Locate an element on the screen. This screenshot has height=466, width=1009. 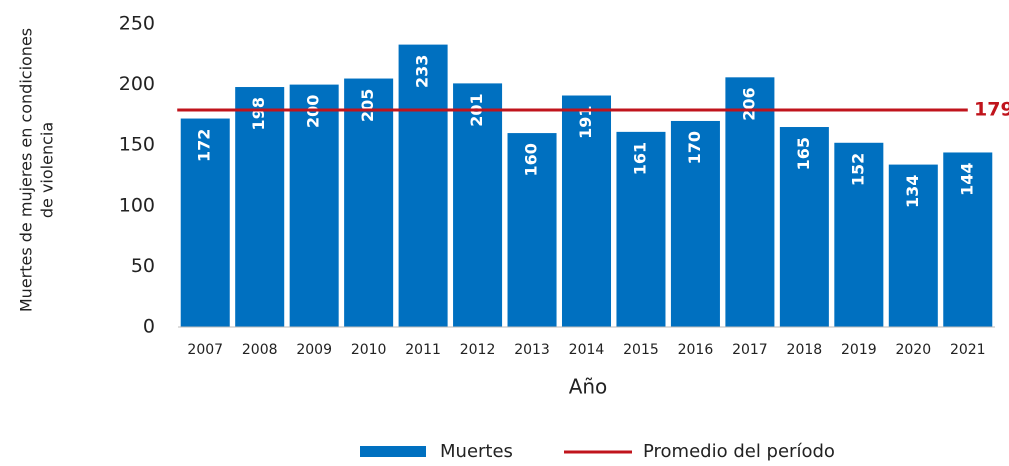
x-tick-label: 2015 is located at coordinates (641, 350).